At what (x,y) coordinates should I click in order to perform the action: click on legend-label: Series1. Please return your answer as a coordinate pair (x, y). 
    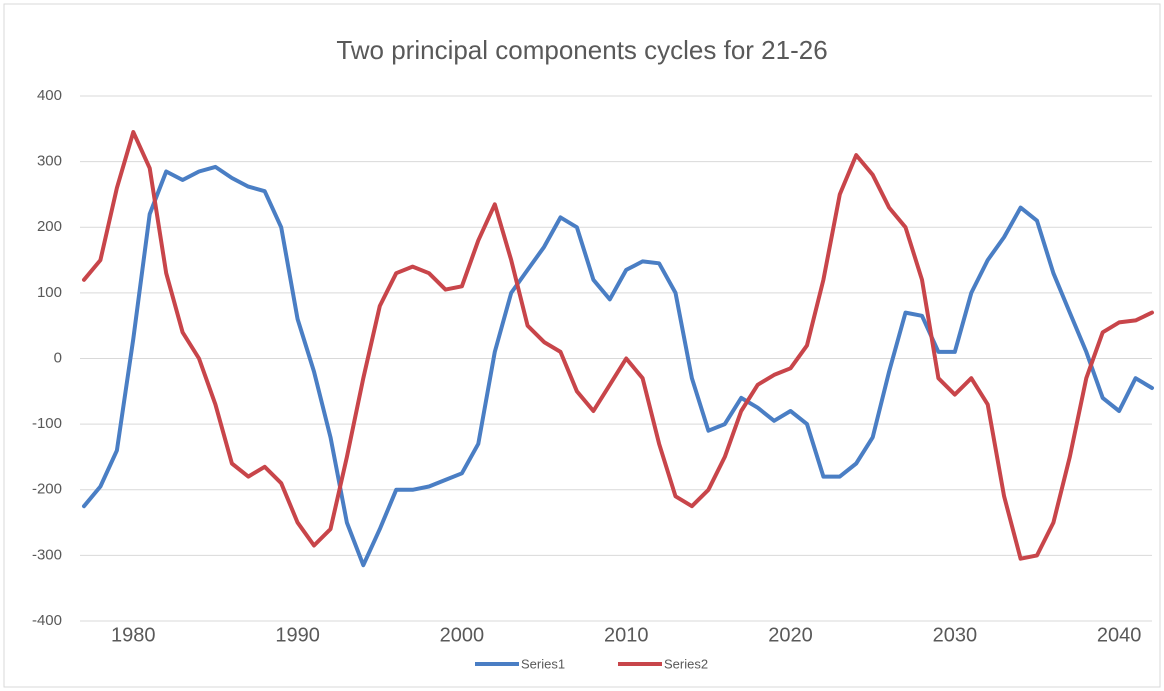
    Looking at the image, I should click on (543, 663).